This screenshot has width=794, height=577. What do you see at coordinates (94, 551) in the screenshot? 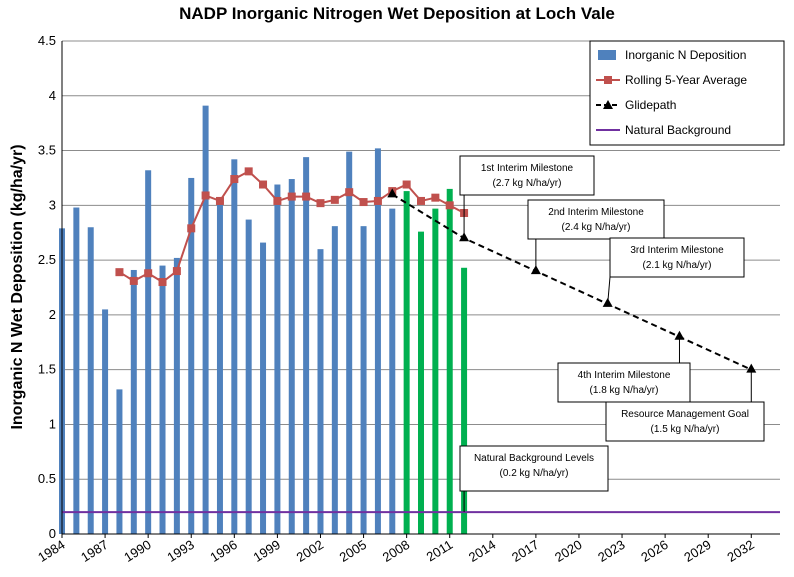
I see `x-tick-label: 1987` at bounding box center [94, 551].